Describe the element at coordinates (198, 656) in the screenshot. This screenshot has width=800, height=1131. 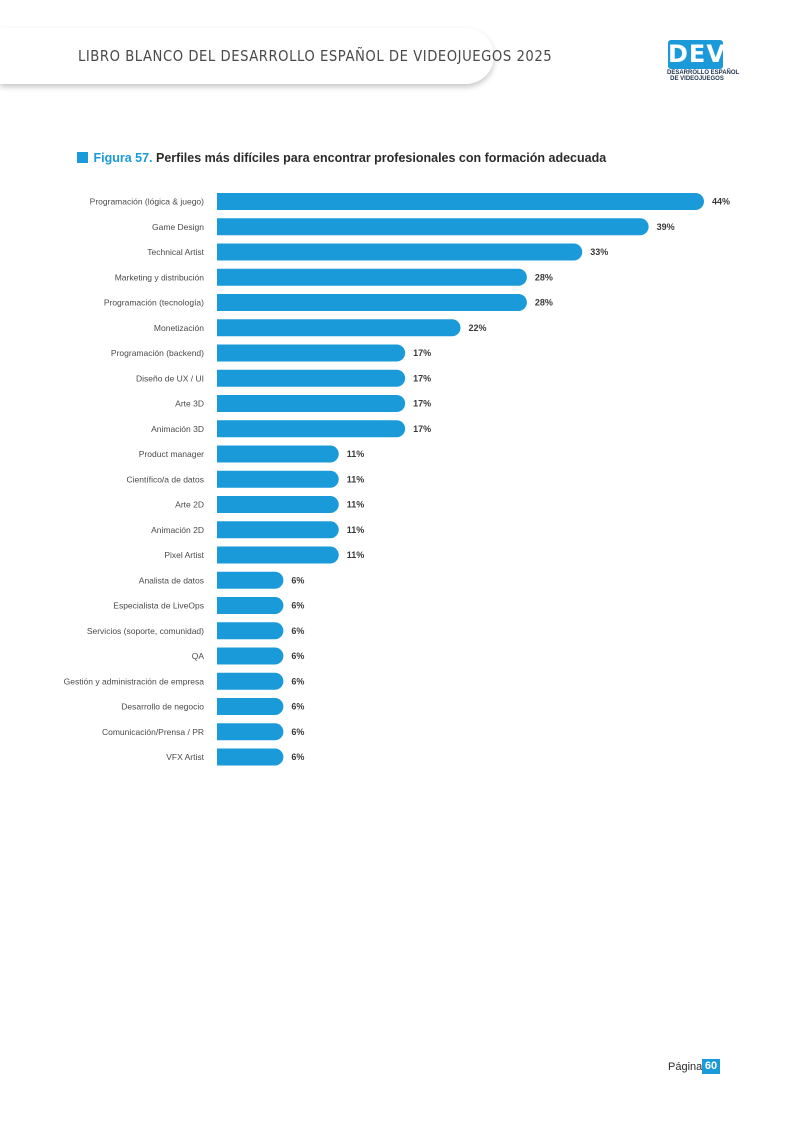
I see `category-label: QA` at that location.